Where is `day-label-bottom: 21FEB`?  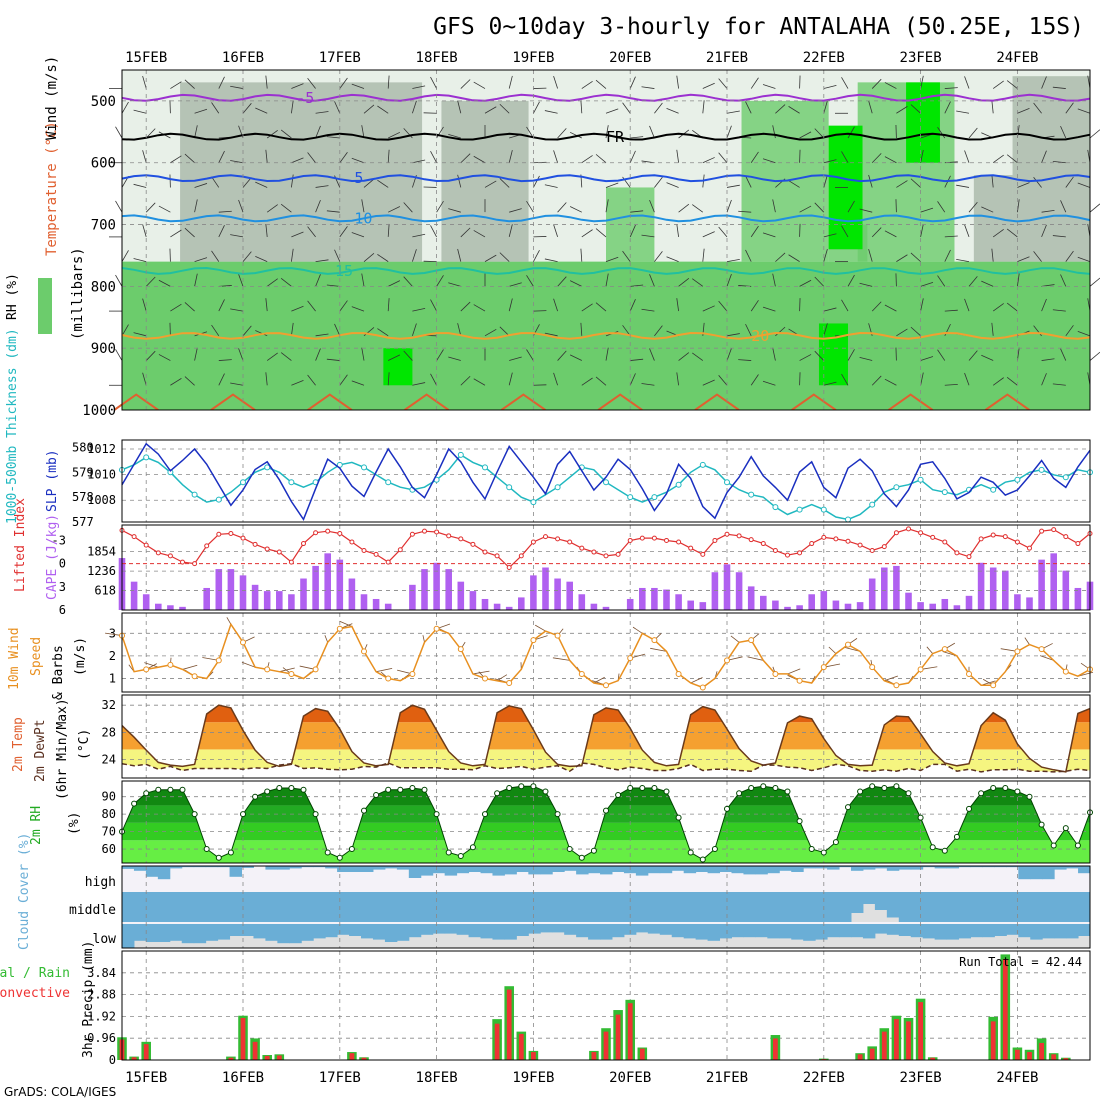 day-label-bottom: 21FEB is located at coordinates (727, 1078).